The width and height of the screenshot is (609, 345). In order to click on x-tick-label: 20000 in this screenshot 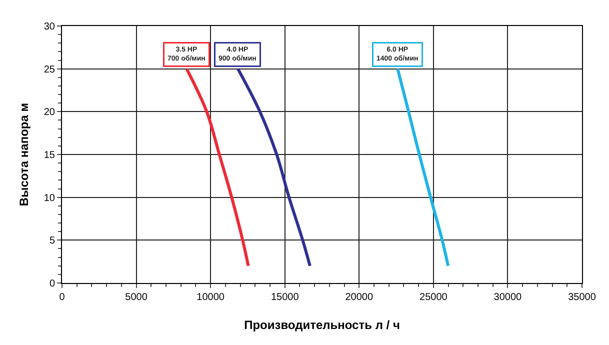, I will do `click(359, 297)`.